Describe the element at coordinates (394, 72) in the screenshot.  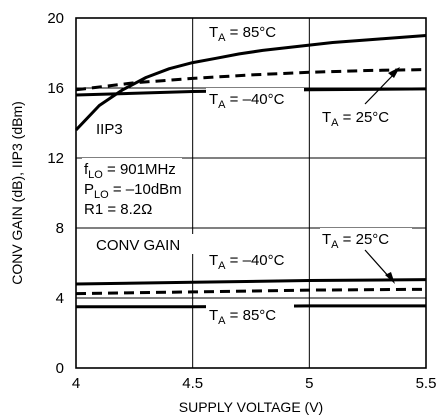
I see `arrow-iip3-25-head` at that location.